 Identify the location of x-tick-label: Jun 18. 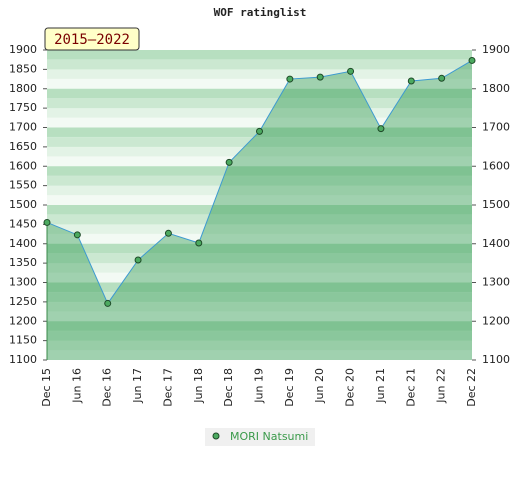
(198, 386).